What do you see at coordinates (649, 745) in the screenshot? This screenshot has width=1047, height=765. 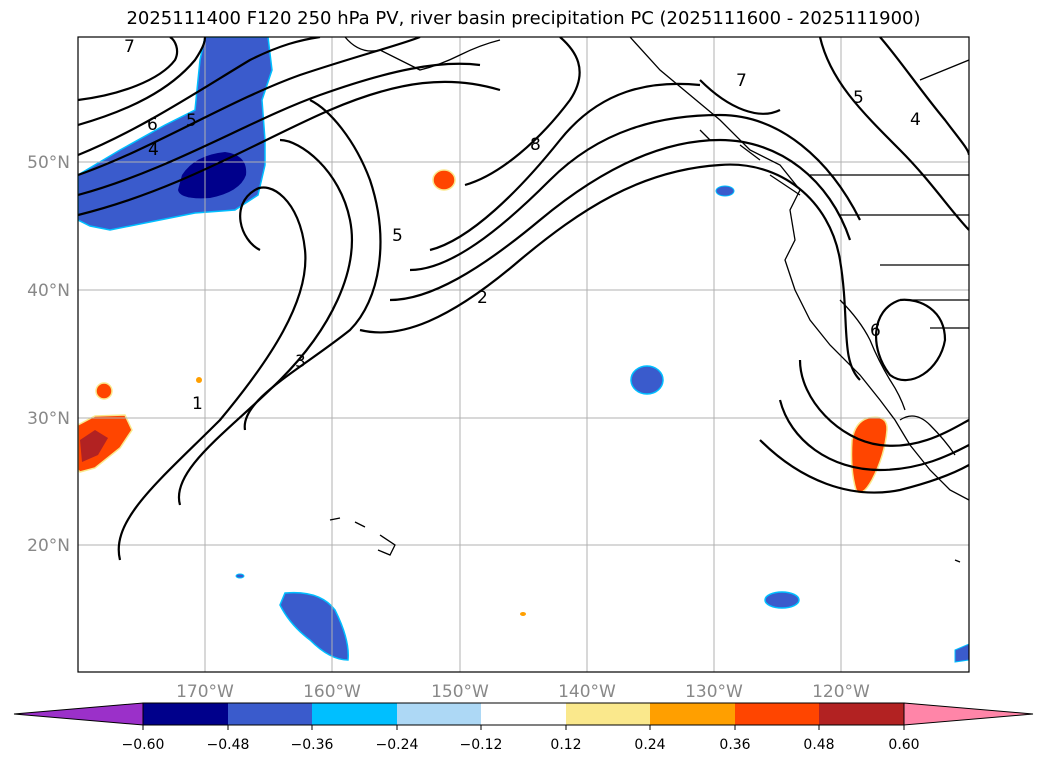 I see `colorbar-tick-label: 0.24` at bounding box center [649, 745].